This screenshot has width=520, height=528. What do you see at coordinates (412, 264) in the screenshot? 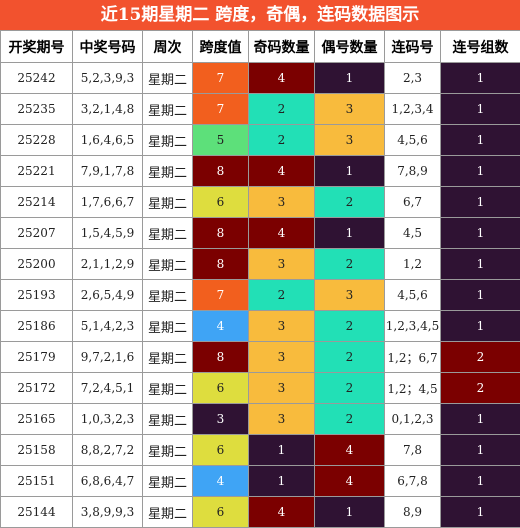
I see `cell-consecutive: 1,2` at bounding box center [412, 264].